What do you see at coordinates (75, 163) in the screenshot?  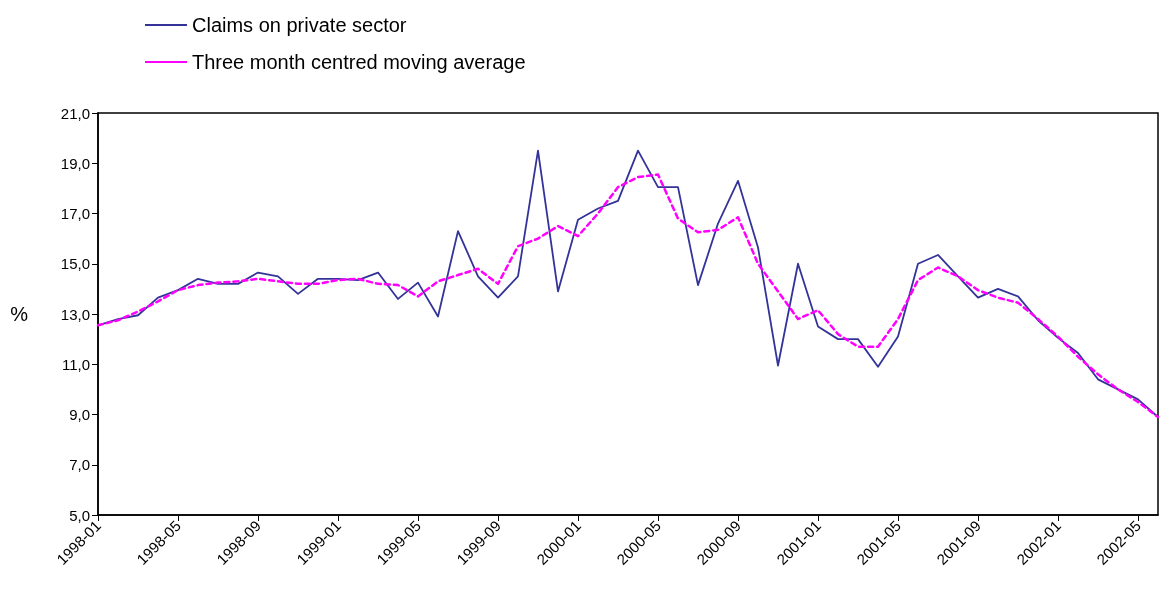 I see `y-tick-label: 19,0` at bounding box center [75, 163].